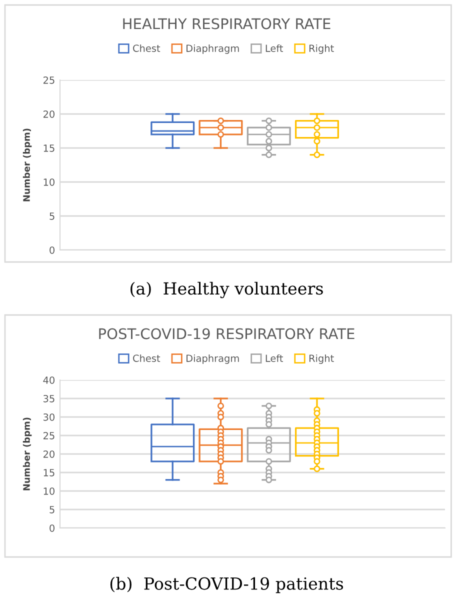 The width and height of the screenshot is (453, 610). What do you see at coordinates (226, 24) in the screenshot?
I see `chart-title: HEALTHY RESPIRATORY RATE` at bounding box center [226, 24].